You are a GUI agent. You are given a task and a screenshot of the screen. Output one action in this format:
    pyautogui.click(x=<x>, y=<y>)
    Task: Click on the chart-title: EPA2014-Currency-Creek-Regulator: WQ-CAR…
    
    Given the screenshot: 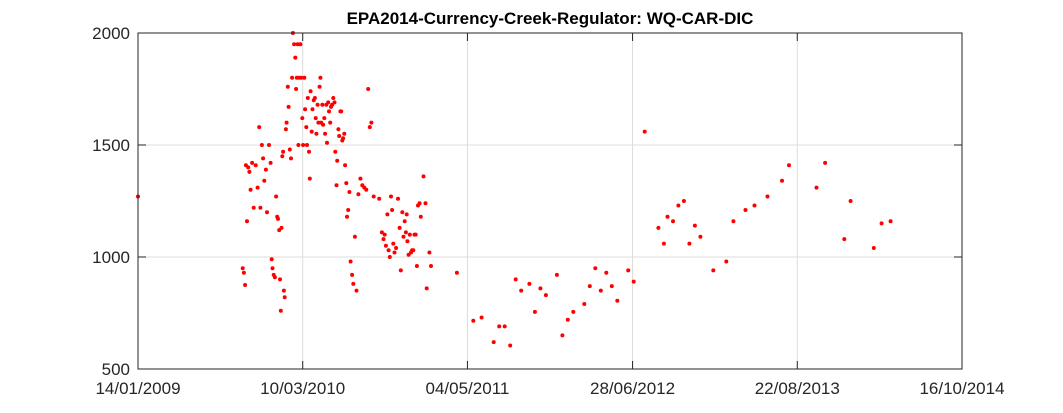 What is the action you would take?
    pyautogui.click(x=550, y=18)
    